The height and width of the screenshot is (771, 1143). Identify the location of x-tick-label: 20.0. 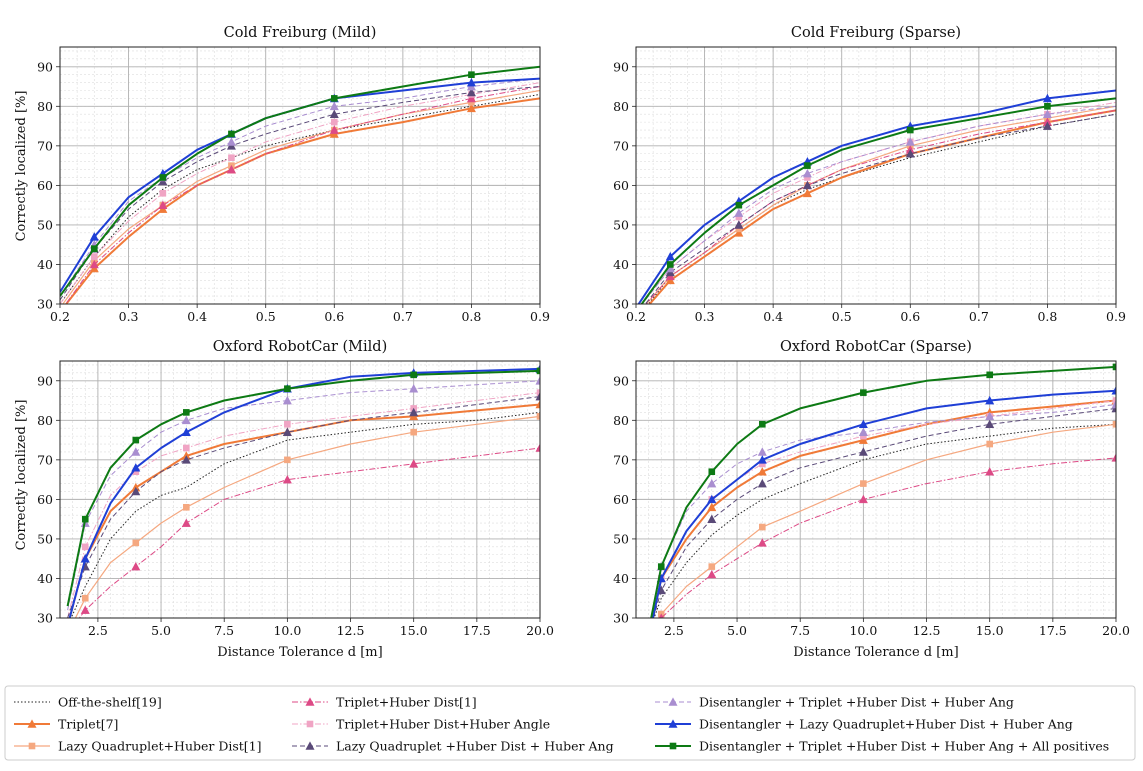
(540, 630).